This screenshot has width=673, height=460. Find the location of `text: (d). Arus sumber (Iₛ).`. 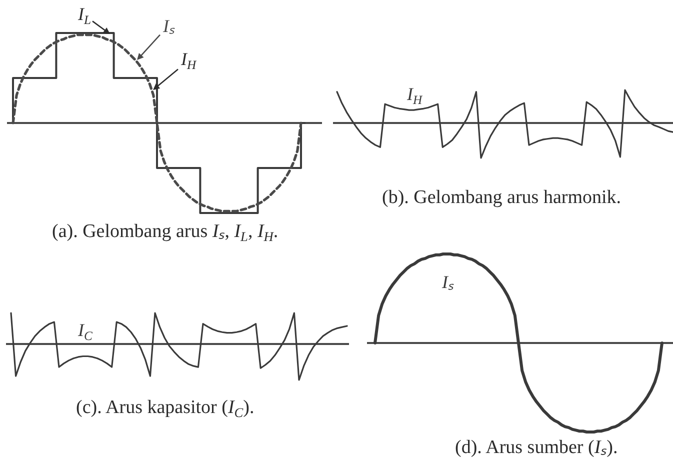

text: (d). Arus sumber (Iₛ). is located at coordinates (536, 447).